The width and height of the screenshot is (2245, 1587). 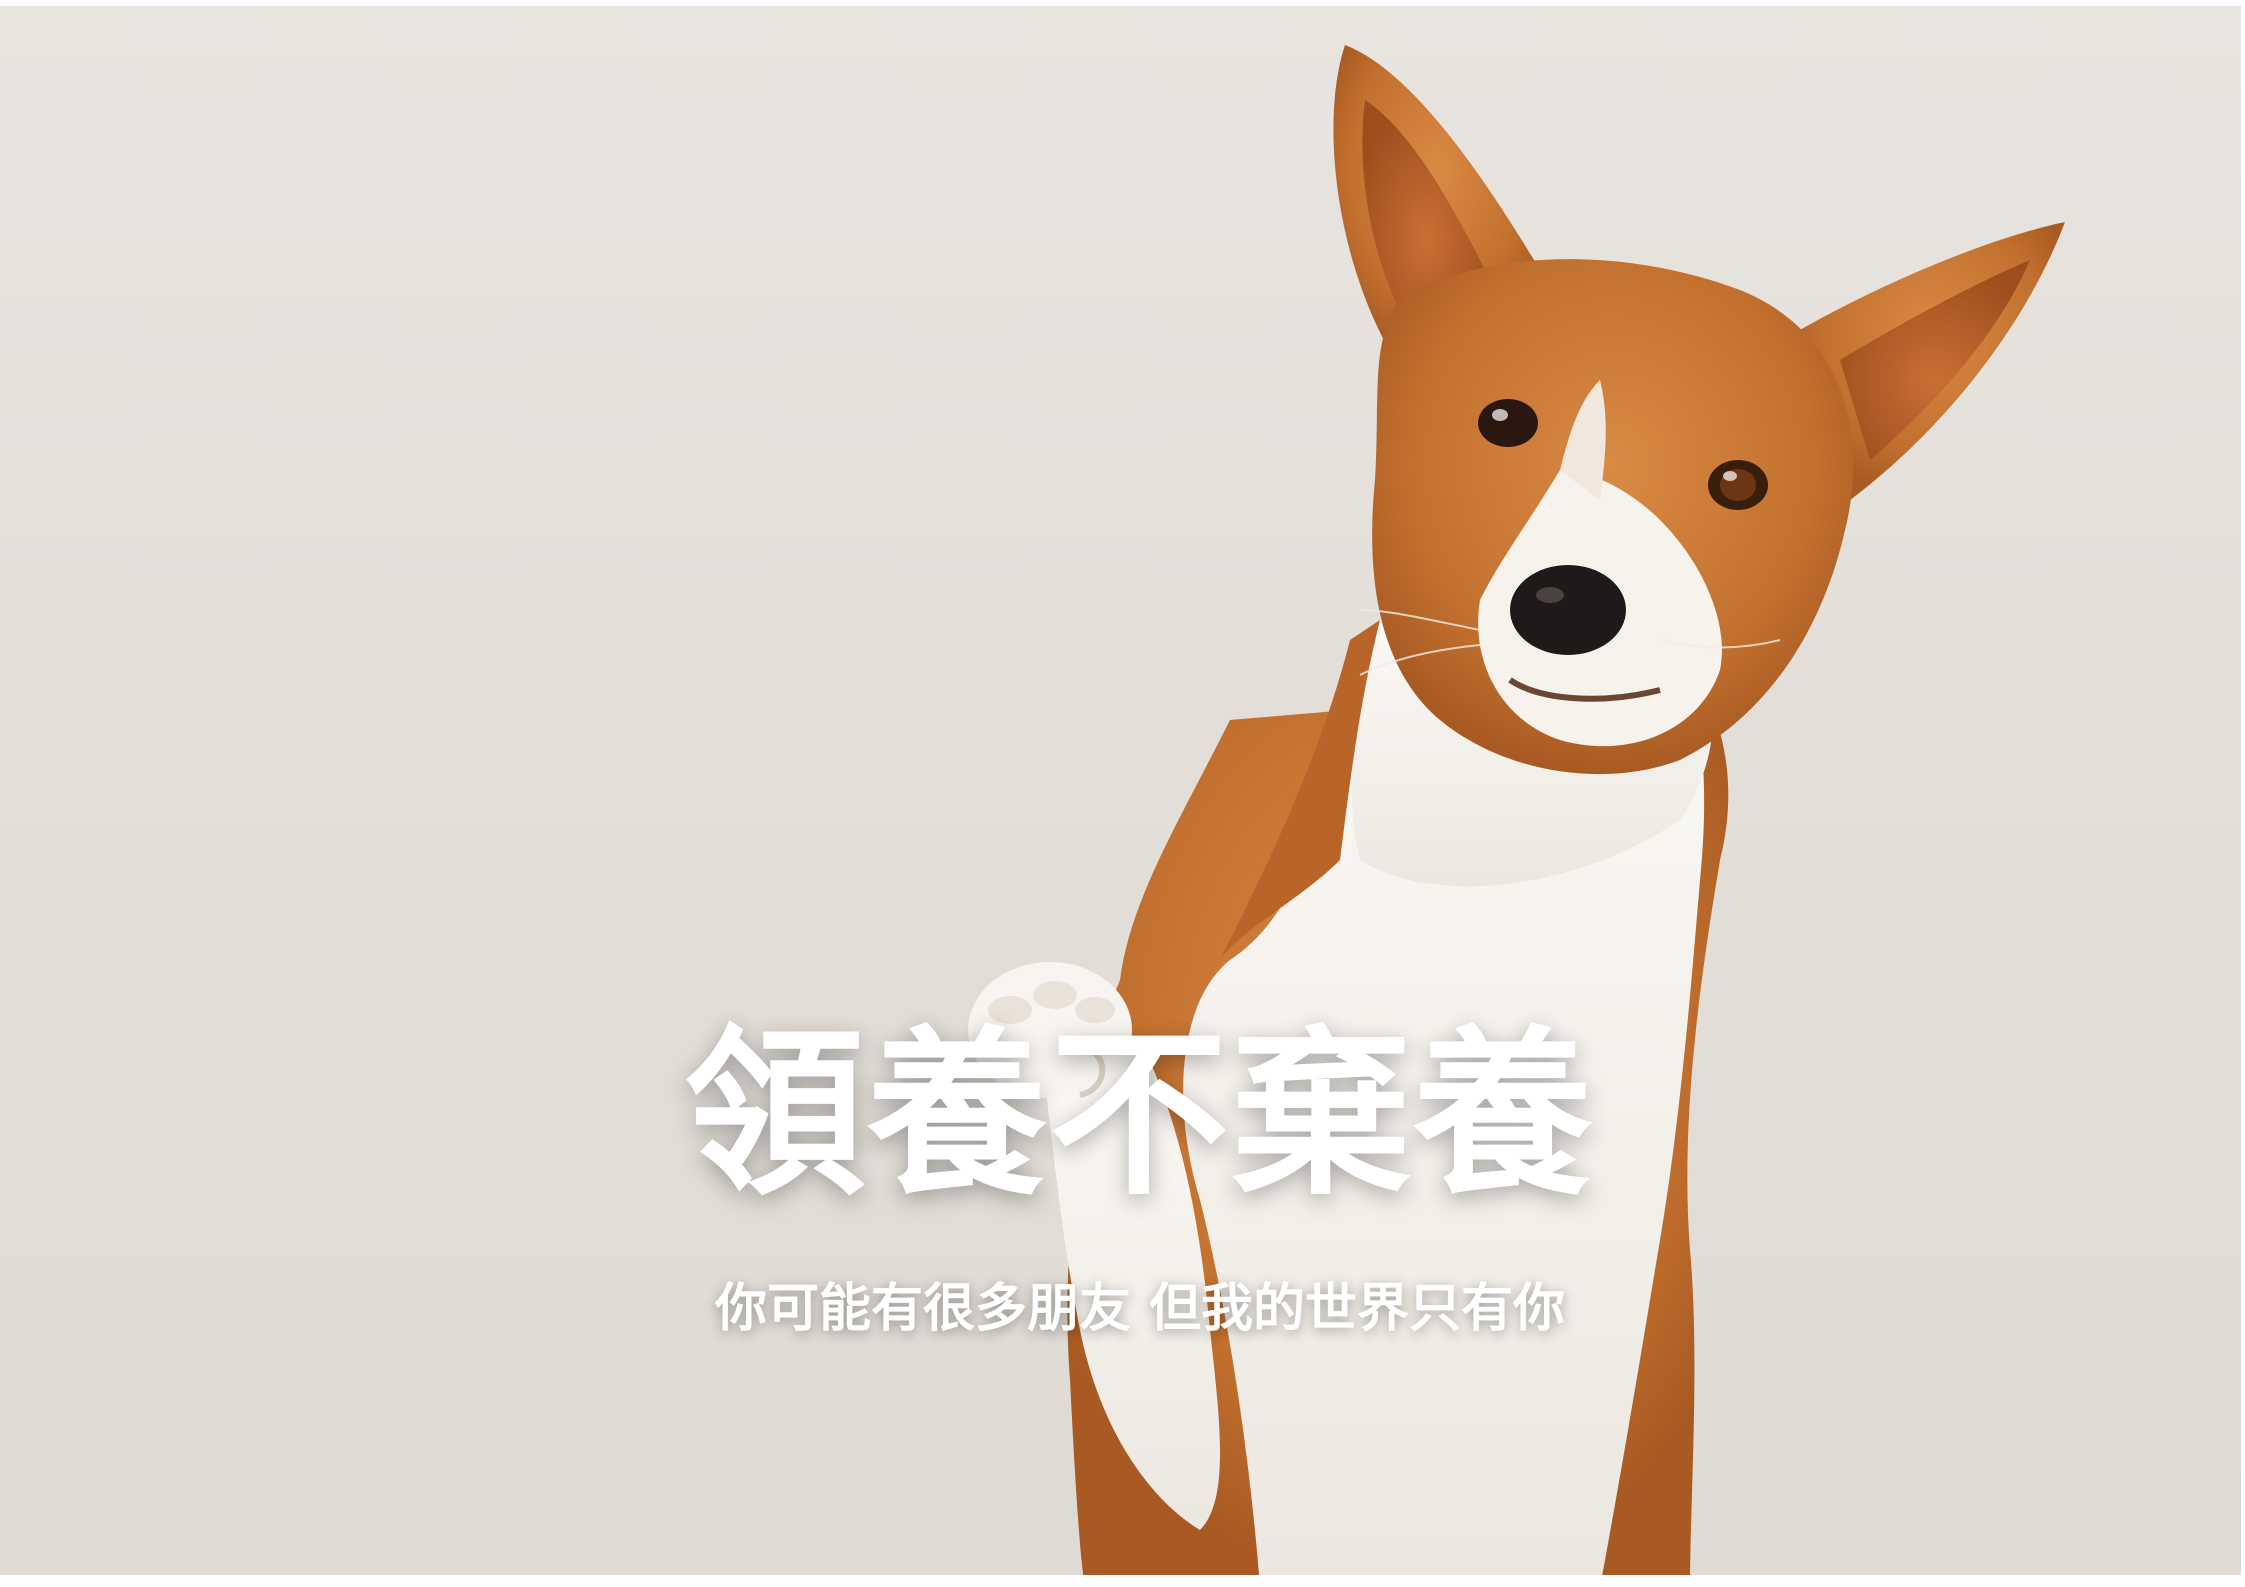 What do you see at coordinates (1140, 1309) in the screenshot?
I see `subheadline: 你可能有很多朋友 但我的世界只有你` at bounding box center [1140, 1309].